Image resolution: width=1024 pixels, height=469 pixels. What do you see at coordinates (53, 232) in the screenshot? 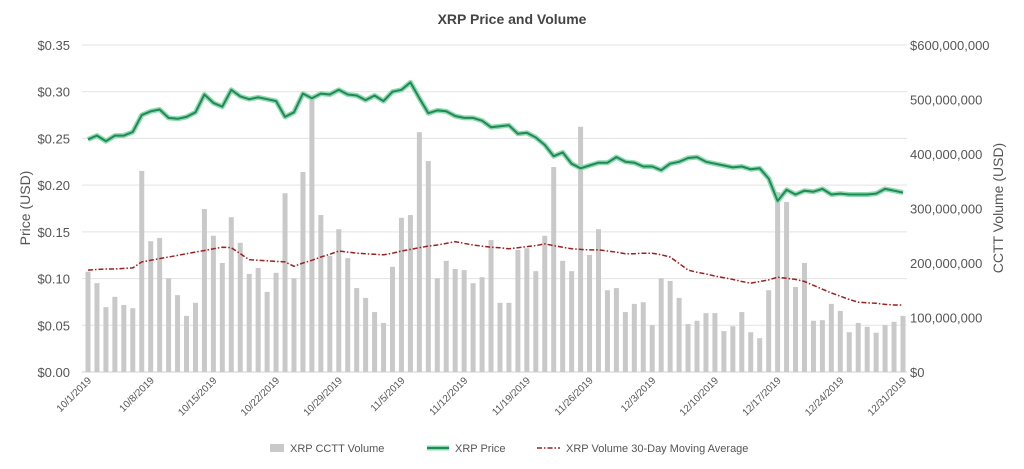
I see `left-tick-label: $0.15` at bounding box center [53, 232].